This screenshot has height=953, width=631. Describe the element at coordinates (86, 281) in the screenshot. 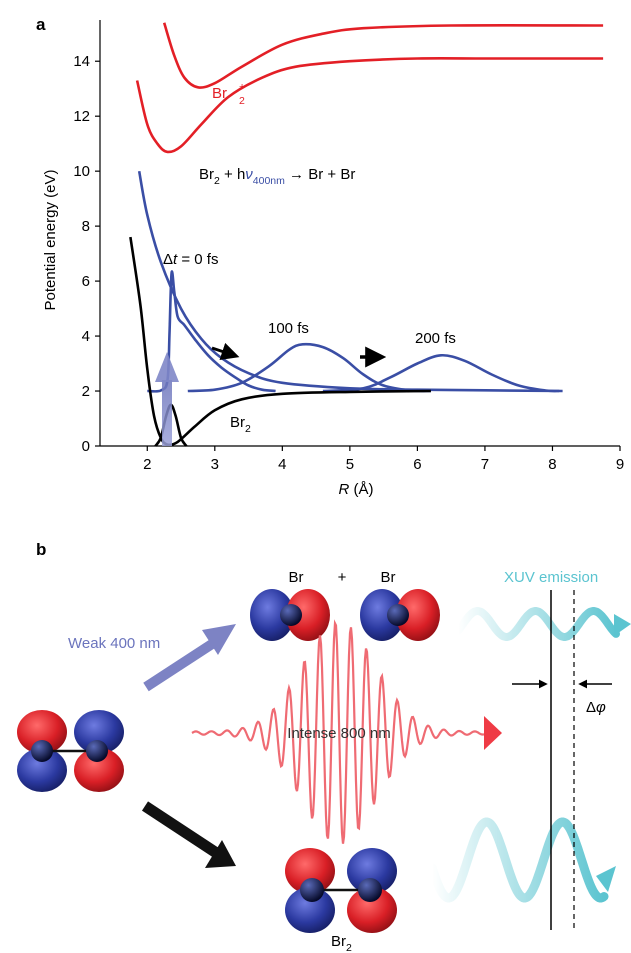

I see `y-tick-label: 6` at that location.